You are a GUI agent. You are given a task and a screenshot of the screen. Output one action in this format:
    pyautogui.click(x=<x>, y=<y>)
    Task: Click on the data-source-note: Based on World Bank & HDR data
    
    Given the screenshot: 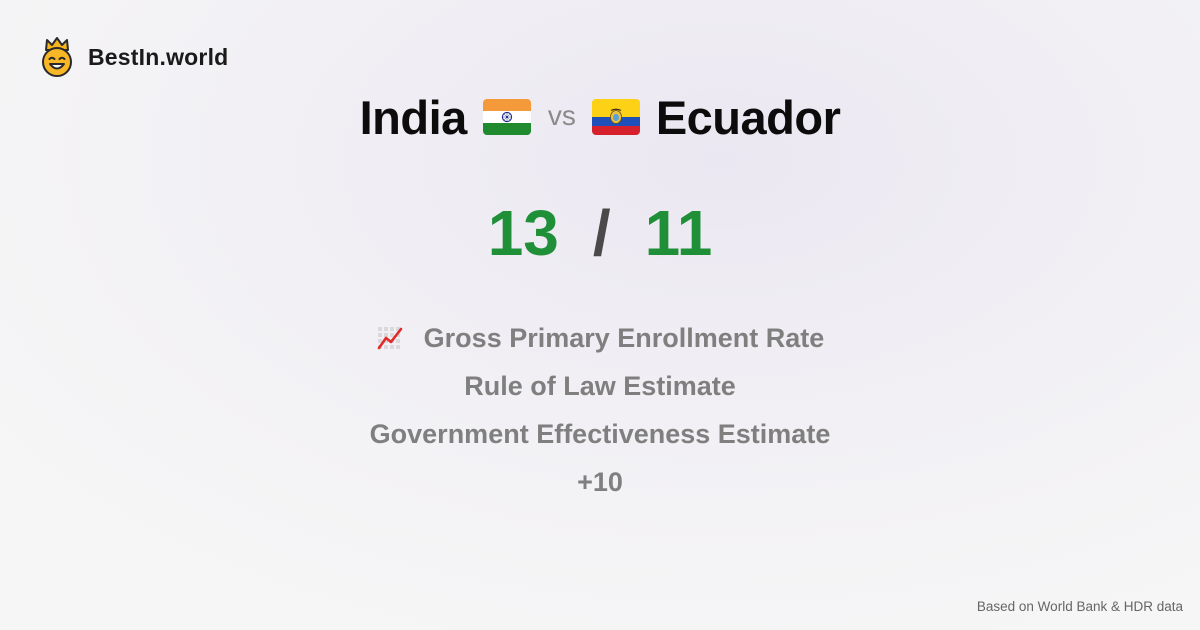 What is the action you would take?
    pyautogui.click(x=1079, y=606)
    